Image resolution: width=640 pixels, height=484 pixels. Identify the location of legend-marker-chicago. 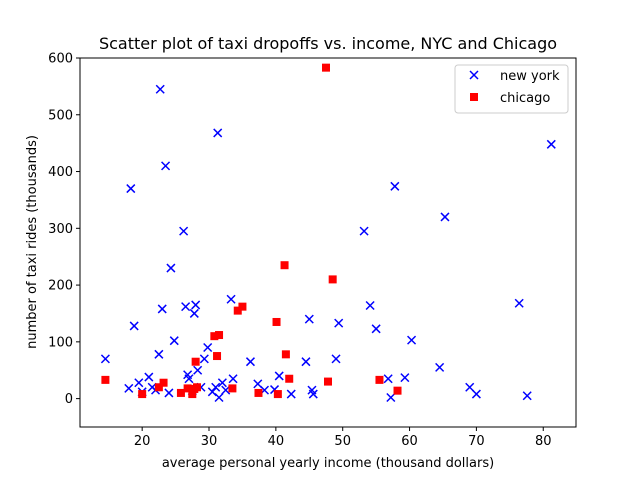
(474, 97).